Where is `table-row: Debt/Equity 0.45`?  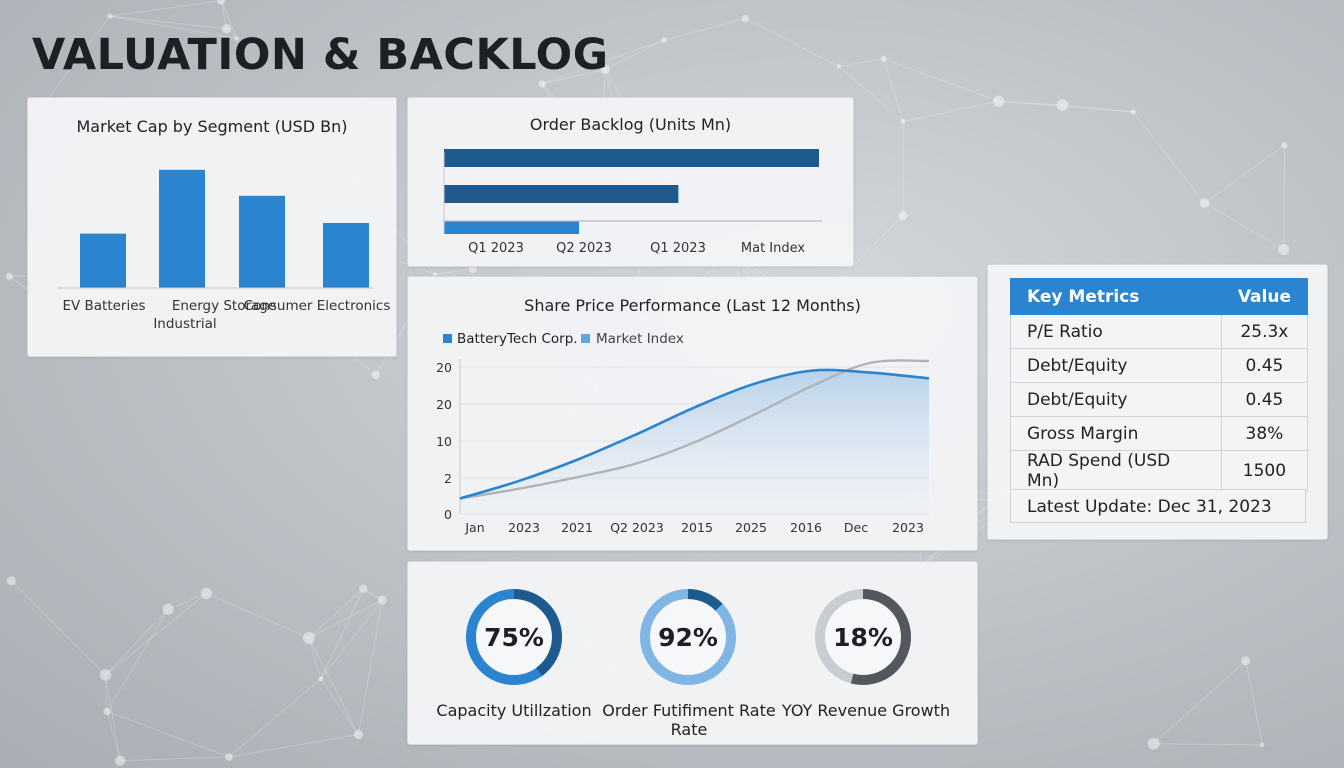
table-row: Debt/Equity 0.45 is located at coordinates (1159, 365).